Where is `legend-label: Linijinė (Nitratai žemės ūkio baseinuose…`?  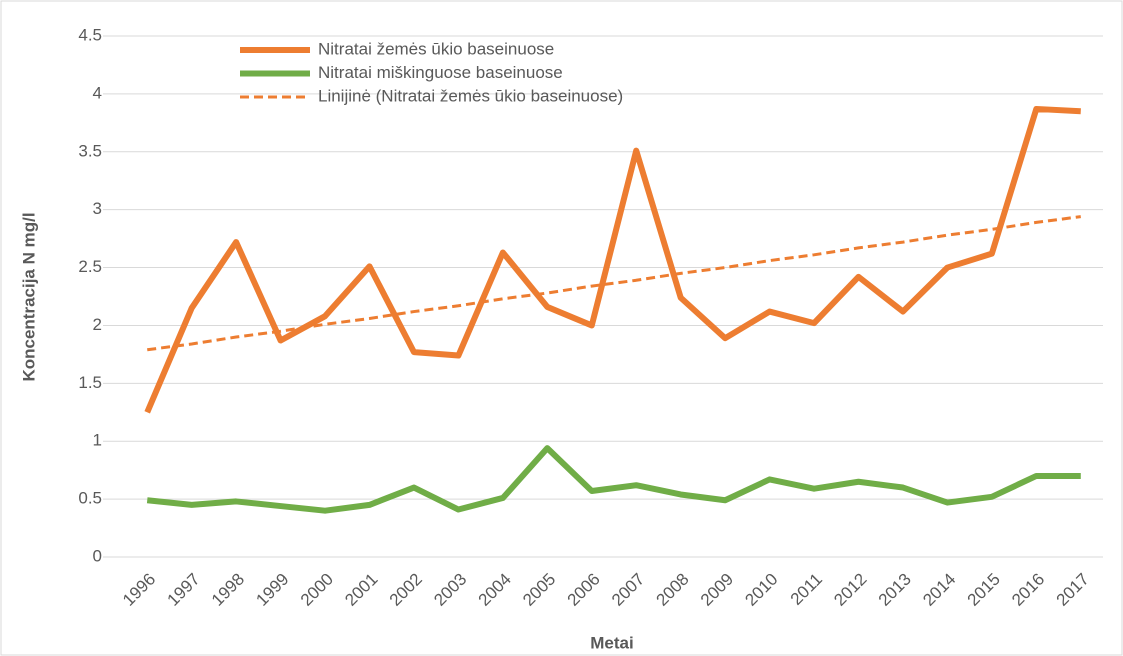 legend-label: Linijinė (Nitratai žemės ūkio baseinuose… is located at coordinates (470, 95).